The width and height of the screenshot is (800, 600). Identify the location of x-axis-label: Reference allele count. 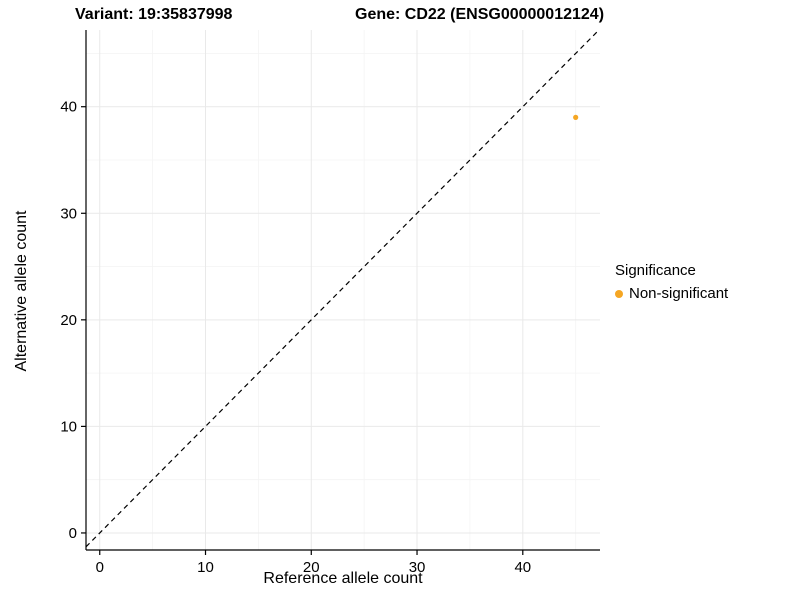
(343, 578).